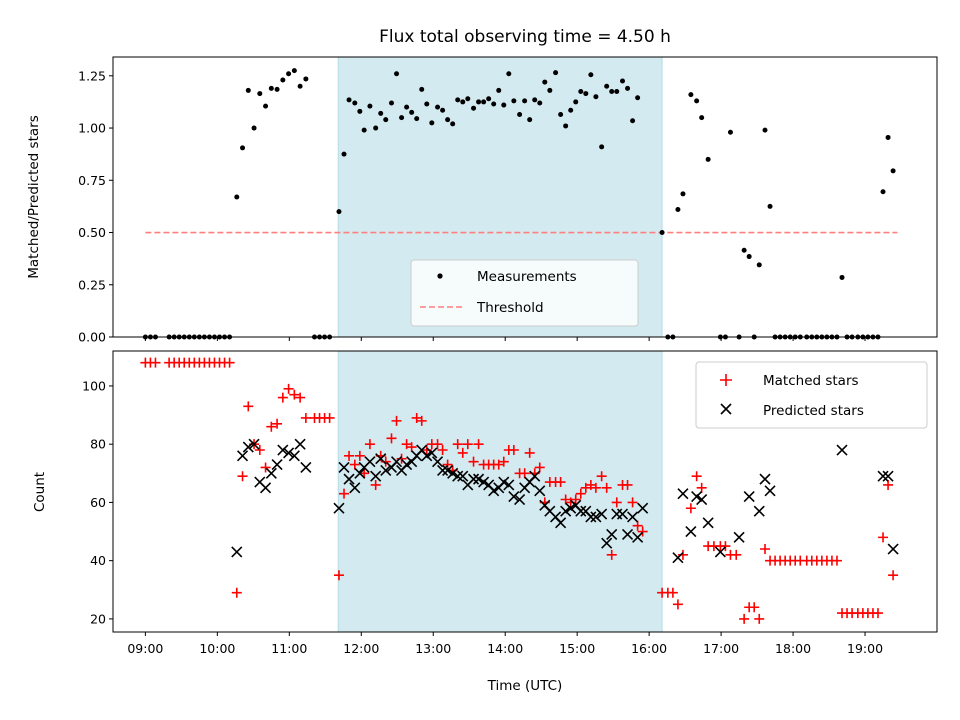 Image resolution: width=960 pixels, height=720 pixels. I want to click on x-tick-label: 19:00, so click(865, 648).